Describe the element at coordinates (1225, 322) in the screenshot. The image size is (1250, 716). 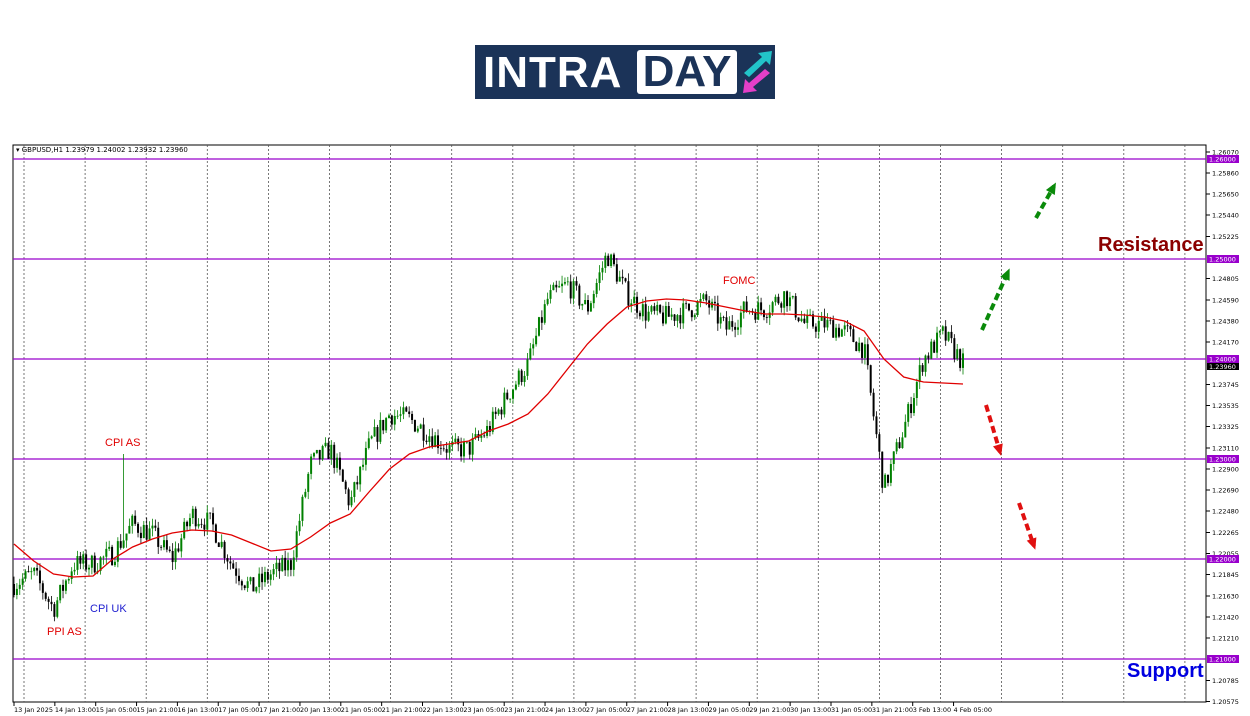
I see `y-tick-label: 1.24380` at that location.